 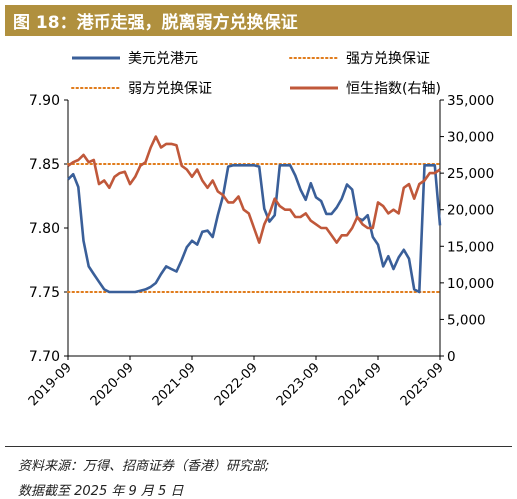 I want to click on figure-title-bar: 图 18：港币走强，脱离弱方兑换保证, so click(x=258, y=20).